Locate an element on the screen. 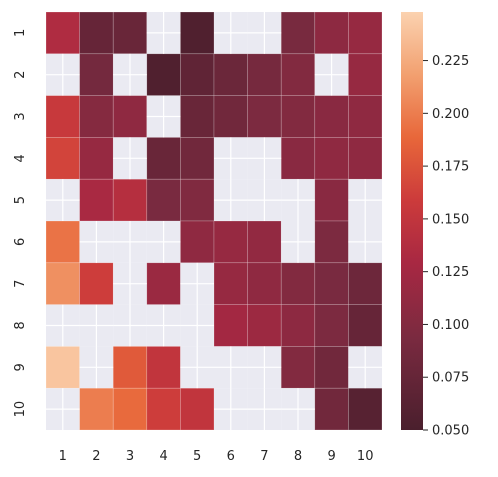 The width and height of the screenshot is (498, 477). y-tick-label: 6 is located at coordinates (20, 242).